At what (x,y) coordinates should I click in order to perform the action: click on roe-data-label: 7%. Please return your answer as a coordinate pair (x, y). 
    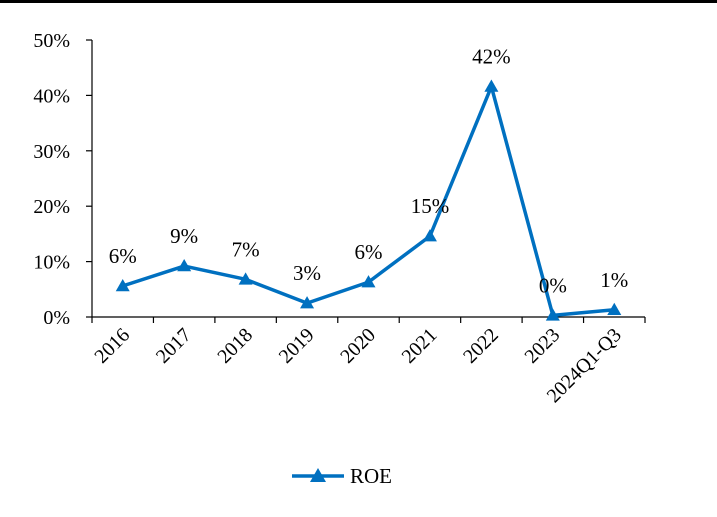
    Looking at the image, I should click on (246, 249).